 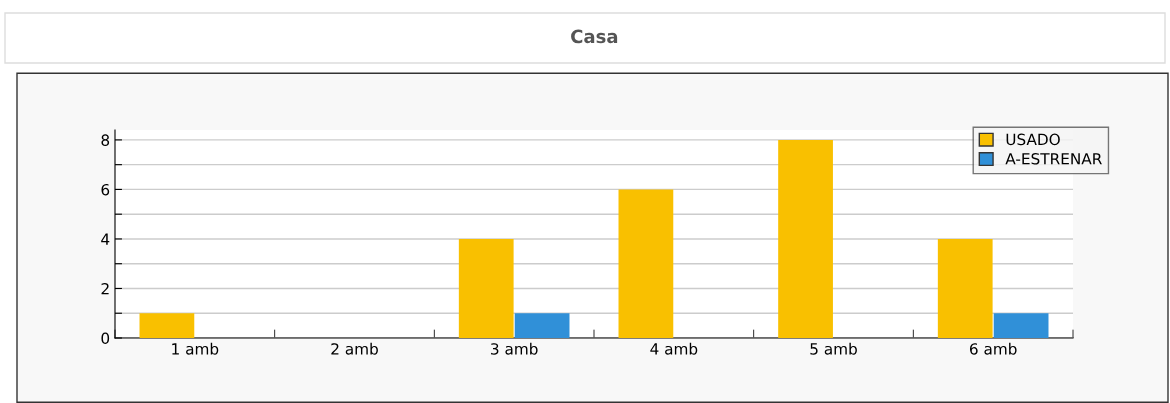 I want to click on y-tick-label: 0, so click(x=105, y=338).